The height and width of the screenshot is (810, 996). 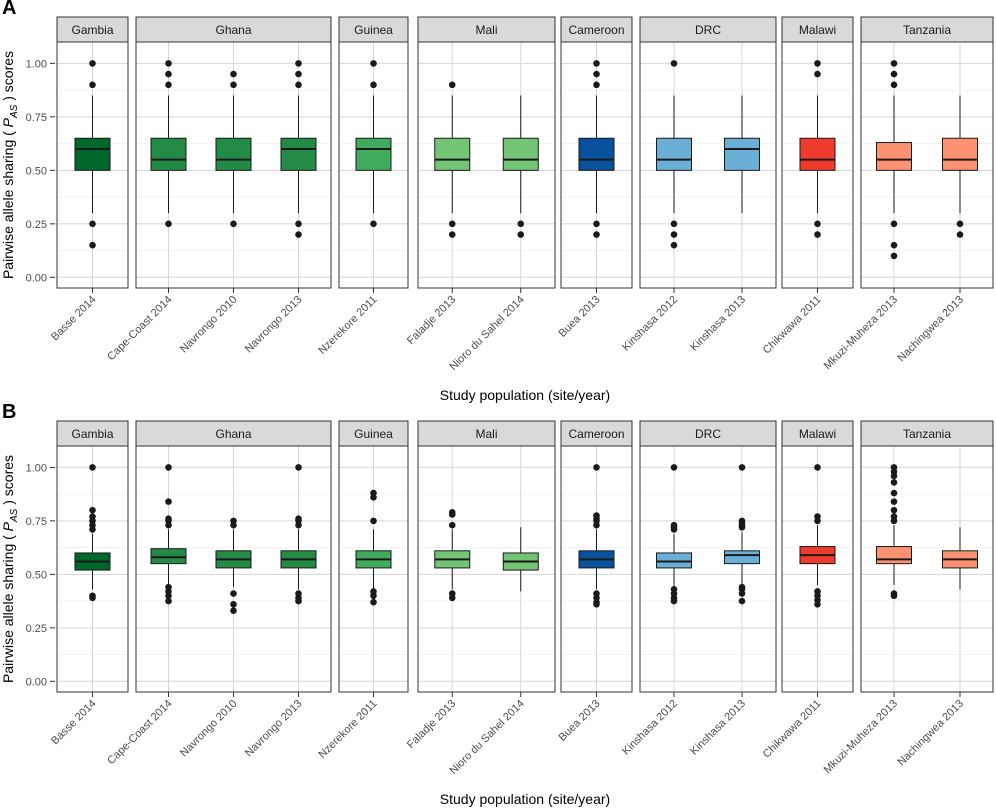 I want to click on facet-background, so click(x=927, y=569).